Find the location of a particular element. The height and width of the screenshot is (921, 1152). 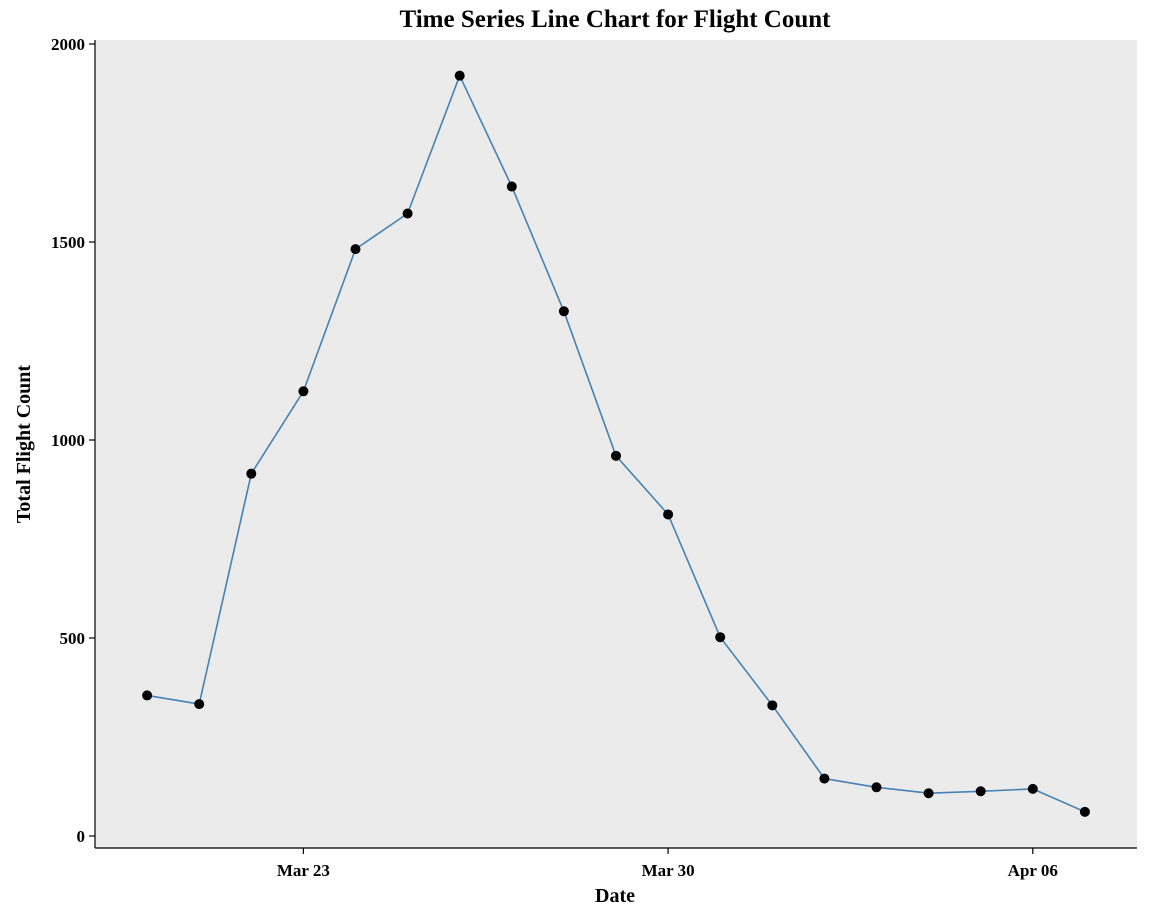

x-axis-title: Date is located at coordinates (615, 896).